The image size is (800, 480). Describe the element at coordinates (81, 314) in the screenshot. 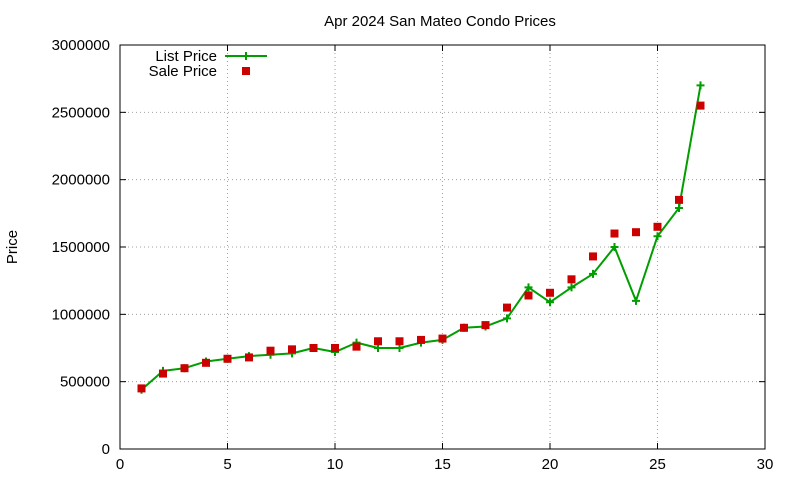

I see `y-tick-label: 1000000` at that location.